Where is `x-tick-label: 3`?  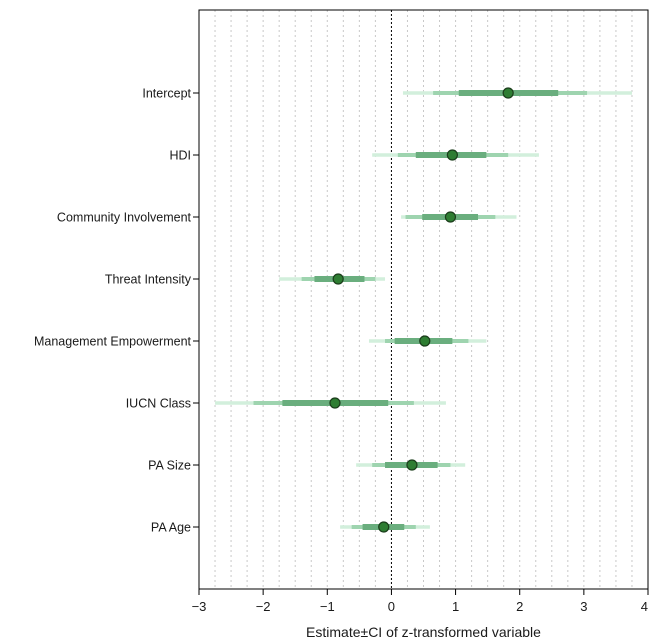
x-tick-label: 3 is located at coordinates (583, 606).